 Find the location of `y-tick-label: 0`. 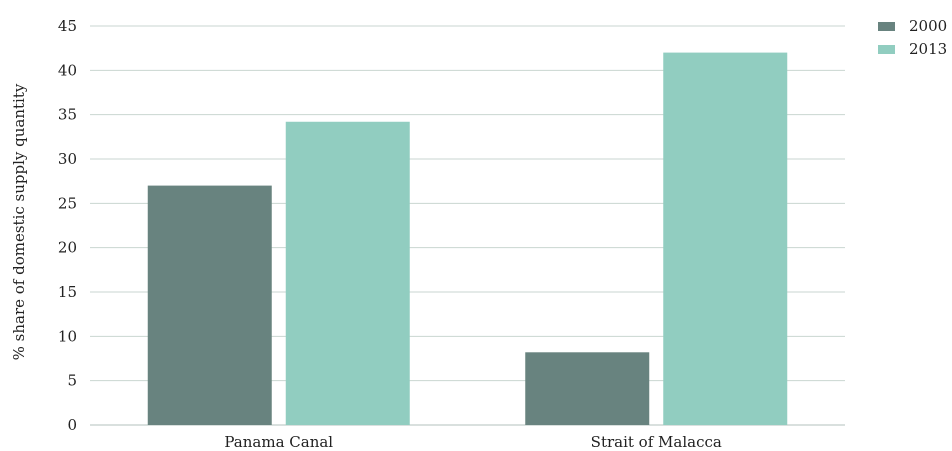

y-tick-label: 0 is located at coordinates (72, 425).